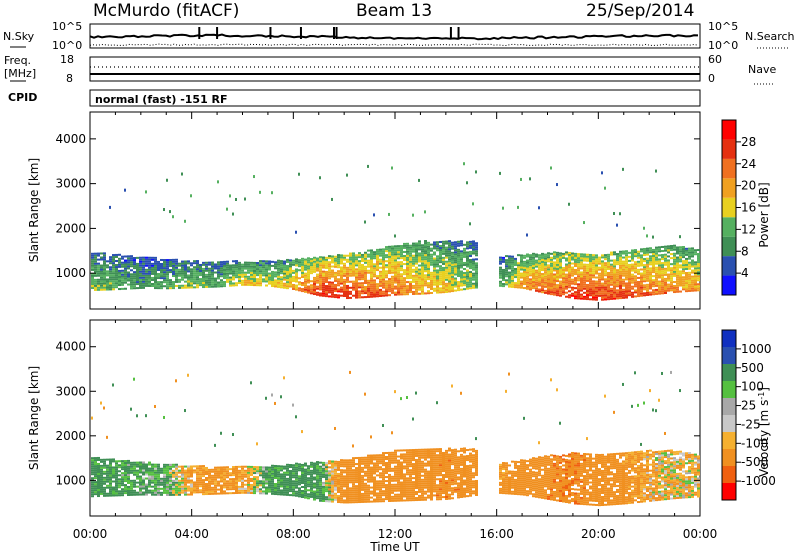 The image size is (800, 554). What do you see at coordinates (185, 411) in the screenshot?
I see `velocity-scatter` at bounding box center [185, 411].